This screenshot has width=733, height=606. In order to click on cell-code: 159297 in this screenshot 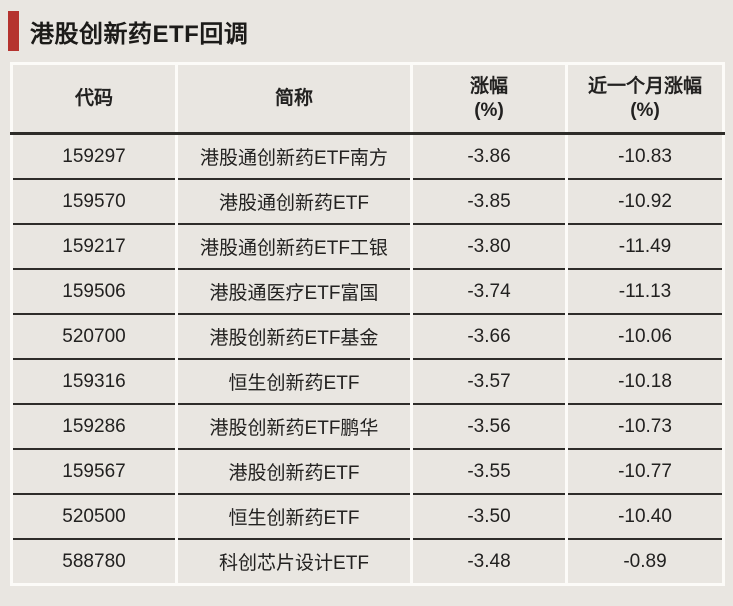, I will do `click(94, 156)`.